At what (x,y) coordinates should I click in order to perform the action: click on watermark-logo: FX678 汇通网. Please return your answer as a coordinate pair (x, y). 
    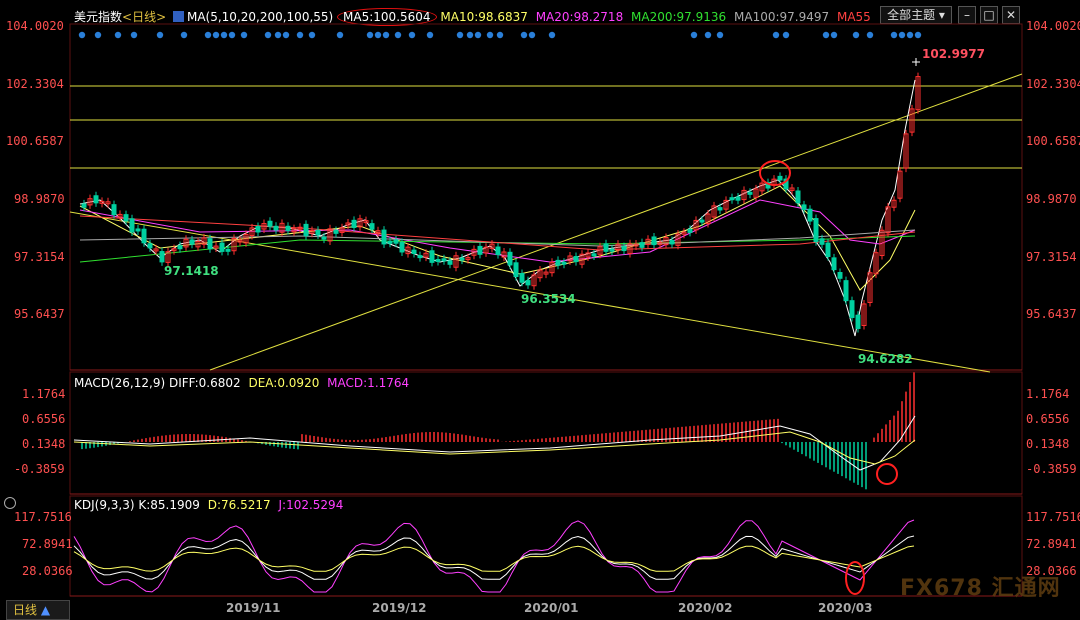
    Looking at the image, I should click on (980, 588).